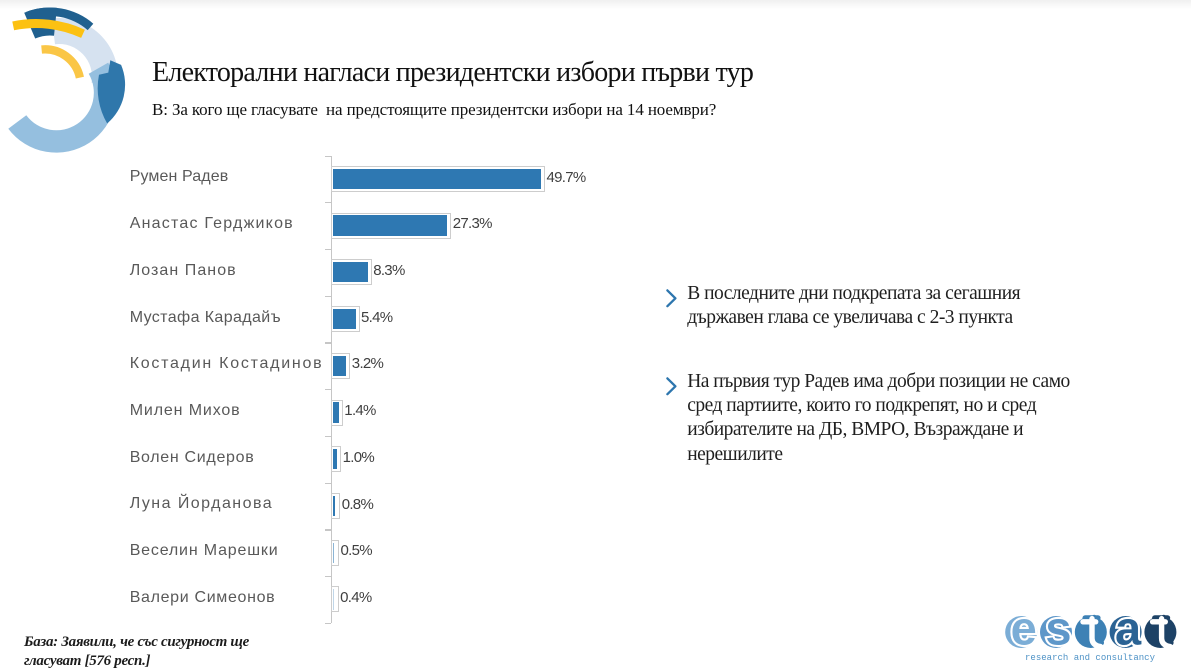  Describe the element at coordinates (1090, 658) in the screenshot. I see `svg-text: research and consultancy` at that location.